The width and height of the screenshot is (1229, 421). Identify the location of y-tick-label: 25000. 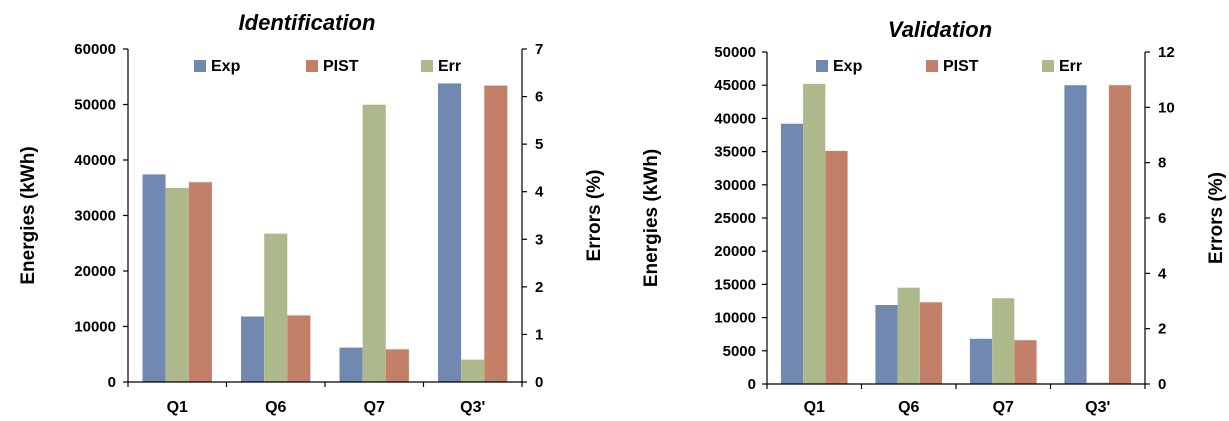
(735, 218).